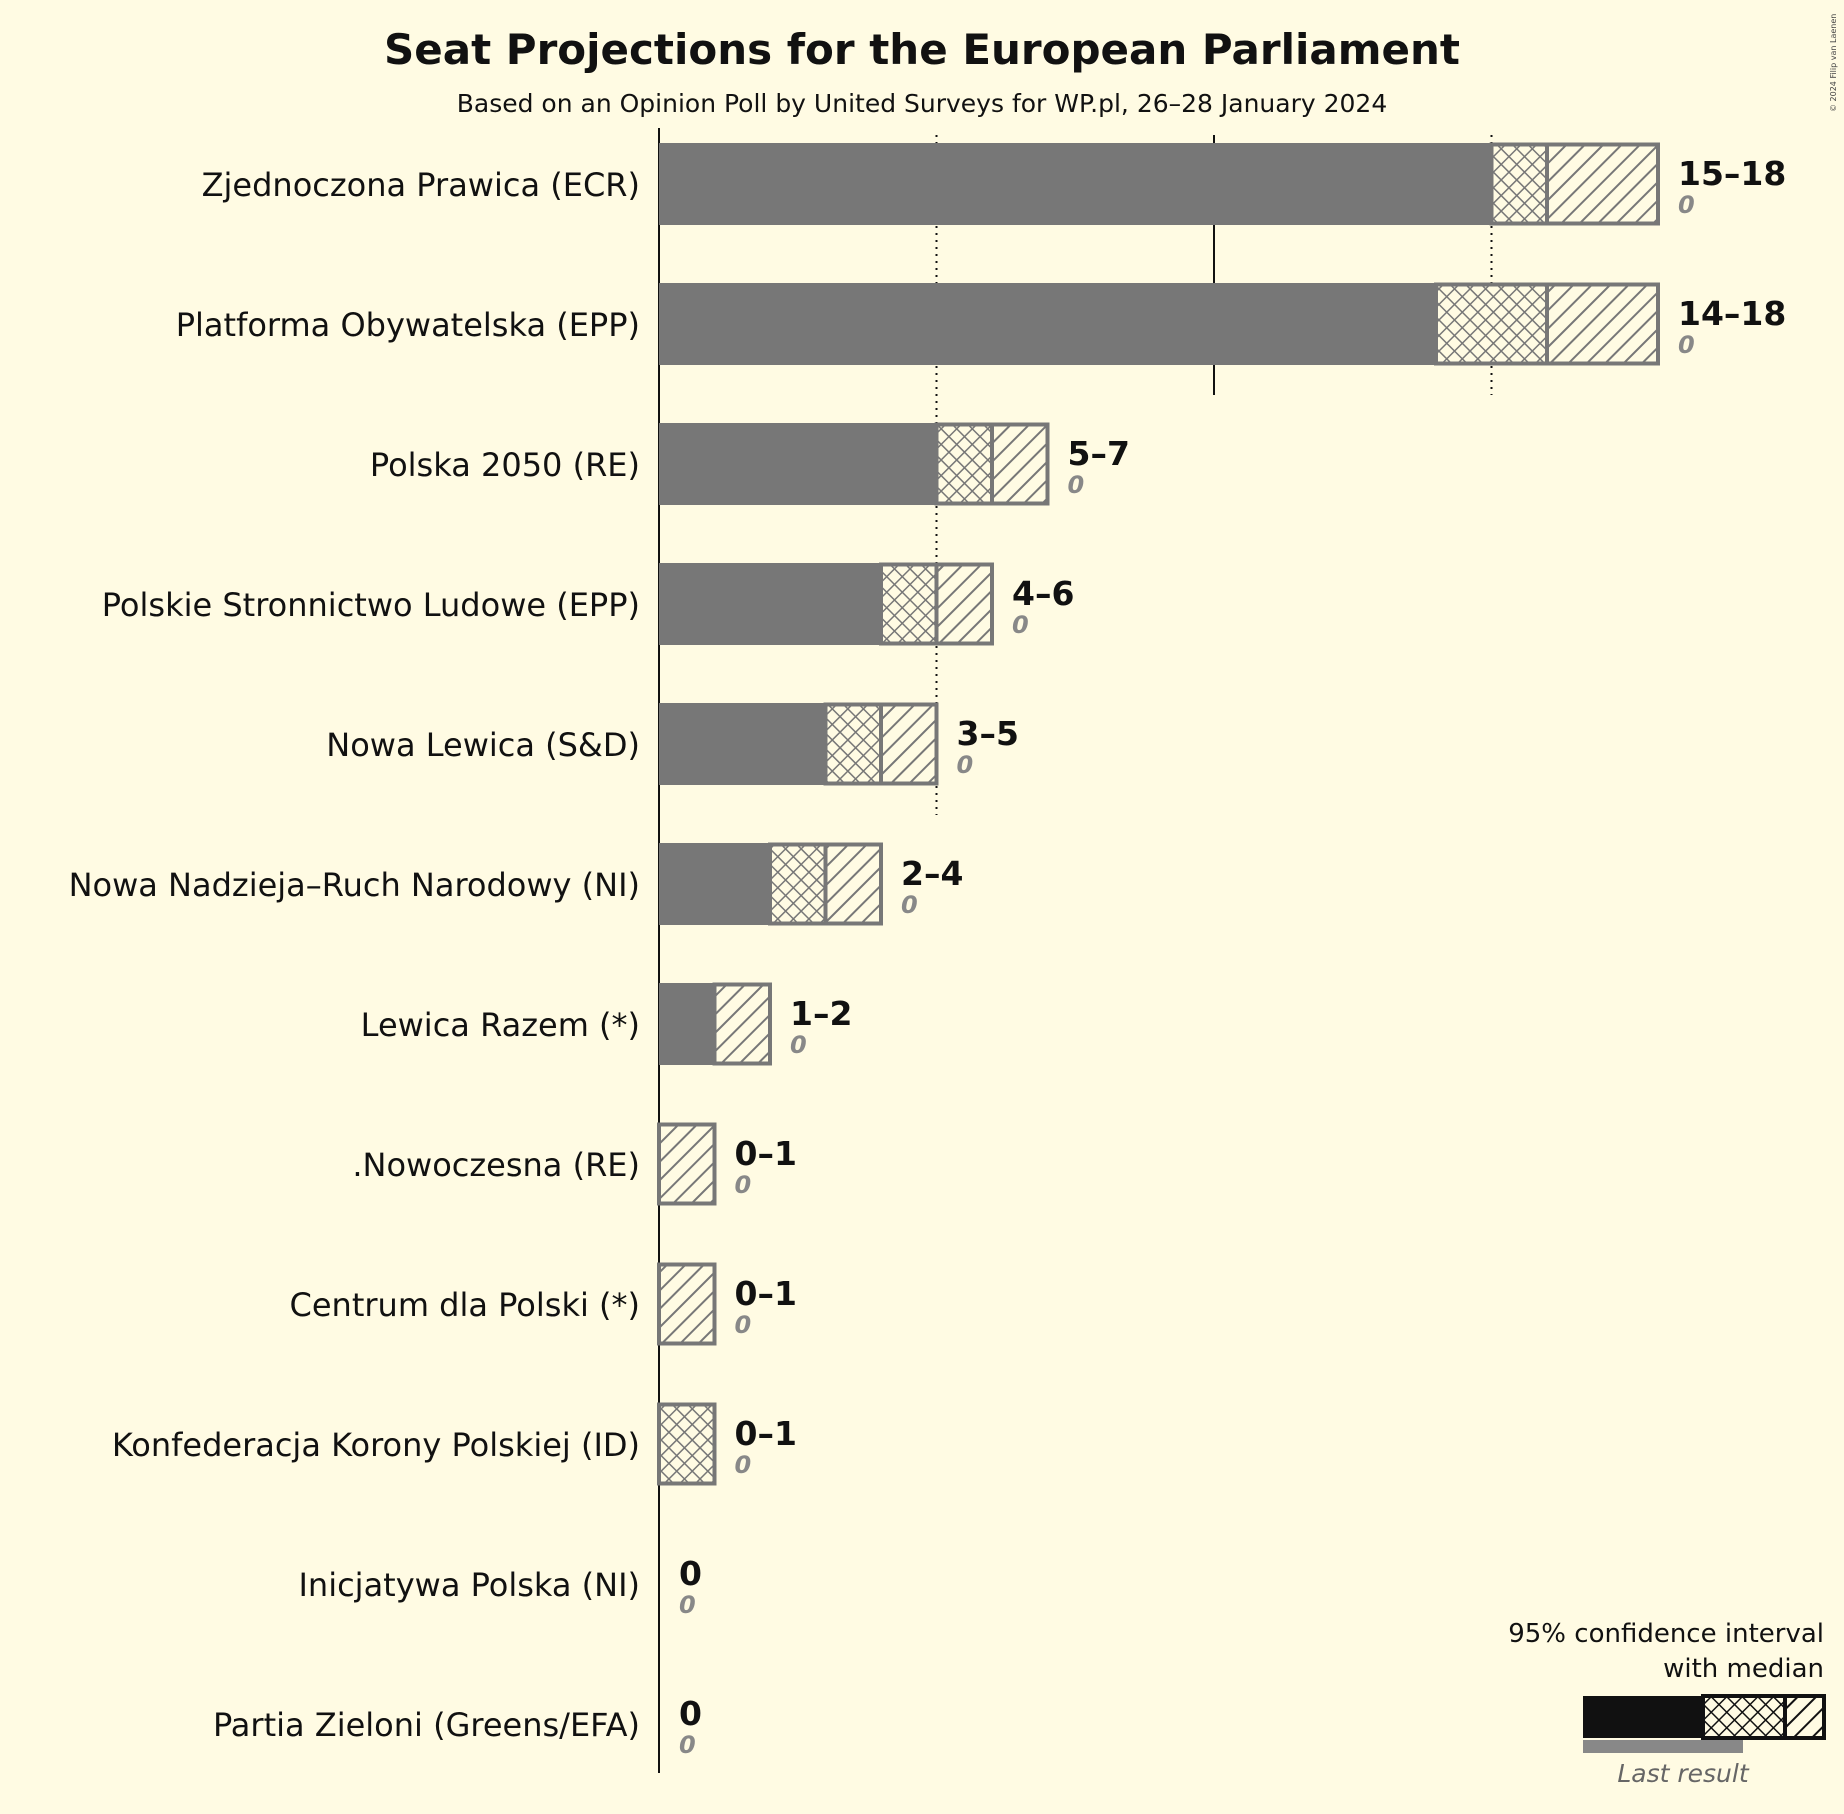  What do you see at coordinates (1804, 1717) in the screenshot?
I see `legend-hatch-swatch` at bounding box center [1804, 1717].